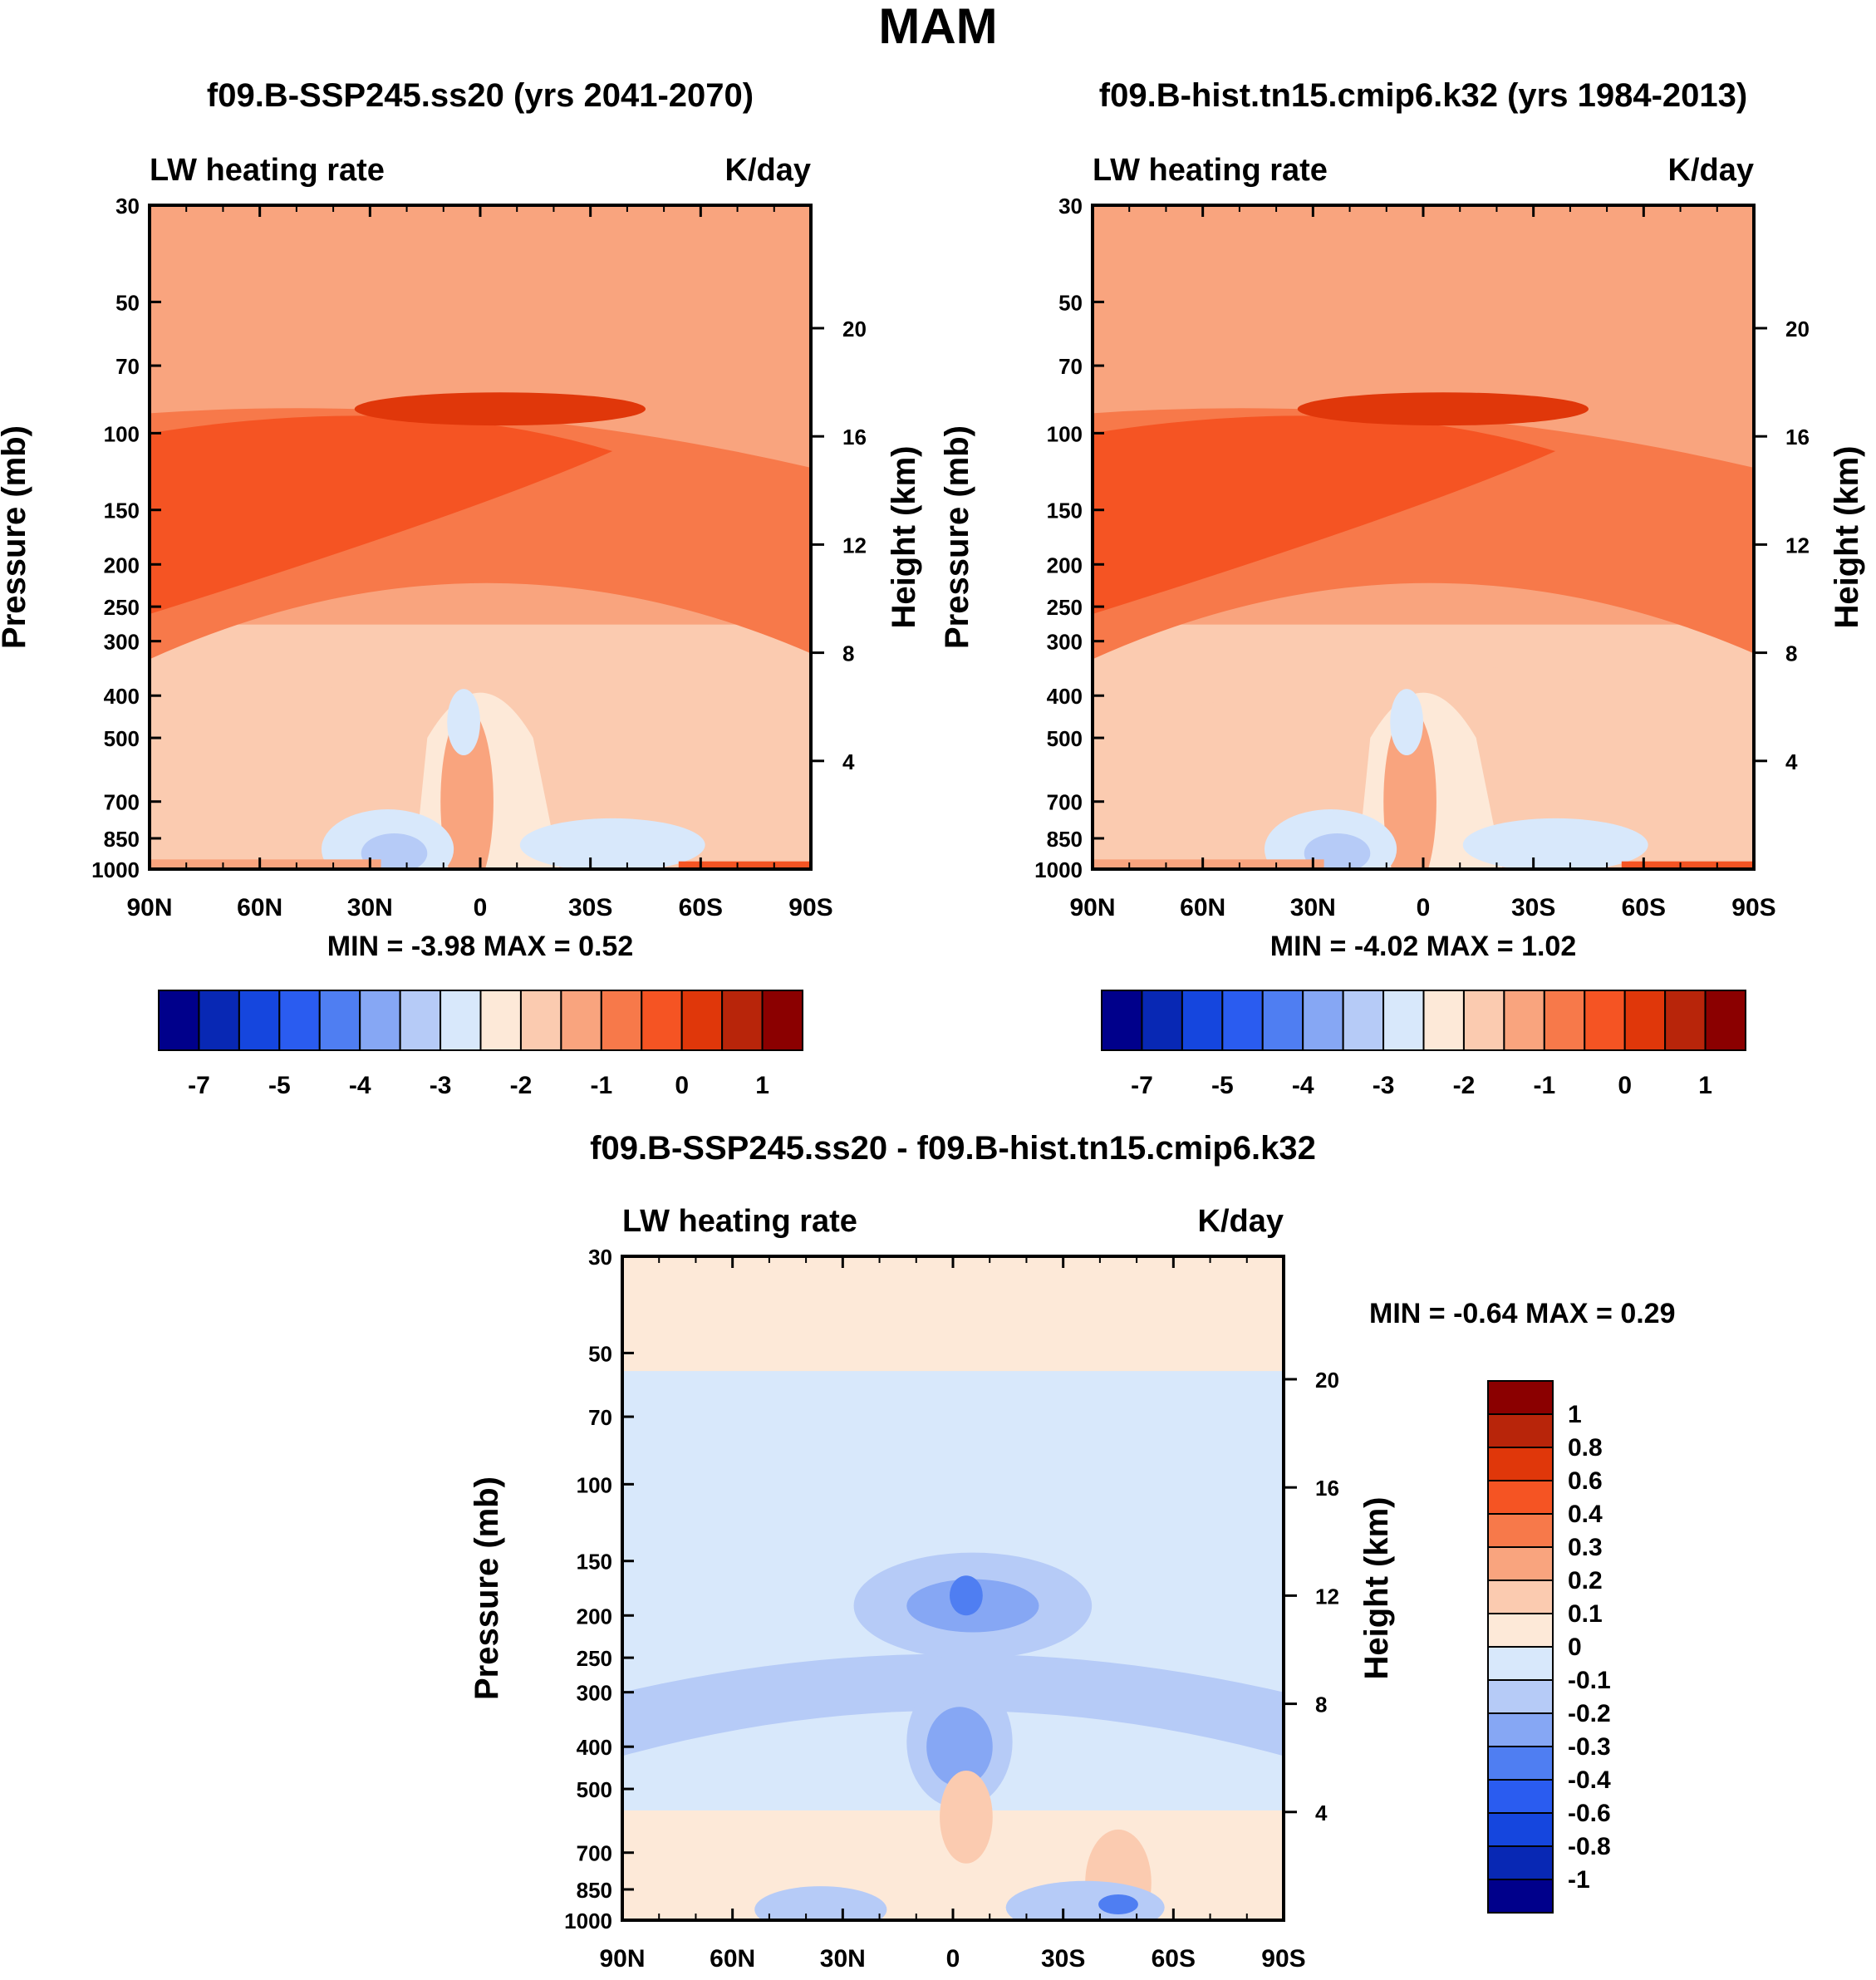 The image size is (1876, 1980). What do you see at coordinates (1142, 1085) in the screenshot?
I see `colorbar-label: -7` at bounding box center [1142, 1085].